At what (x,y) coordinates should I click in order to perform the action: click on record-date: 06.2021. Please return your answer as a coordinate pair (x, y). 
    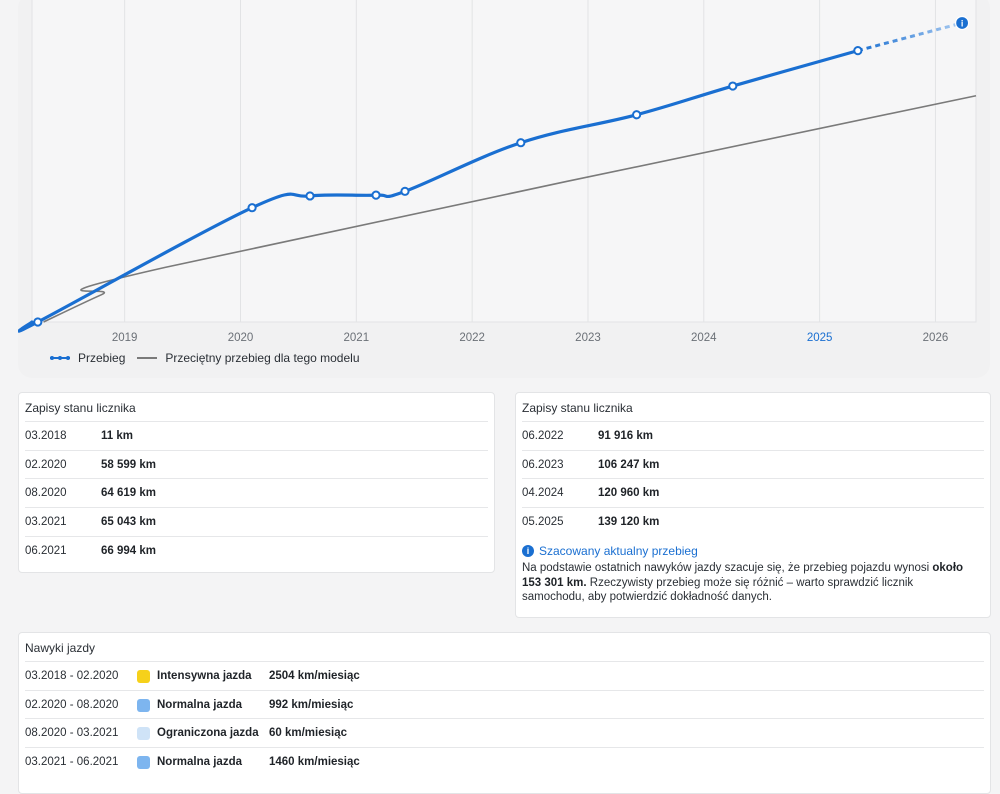
    Looking at the image, I should click on (46, 551).